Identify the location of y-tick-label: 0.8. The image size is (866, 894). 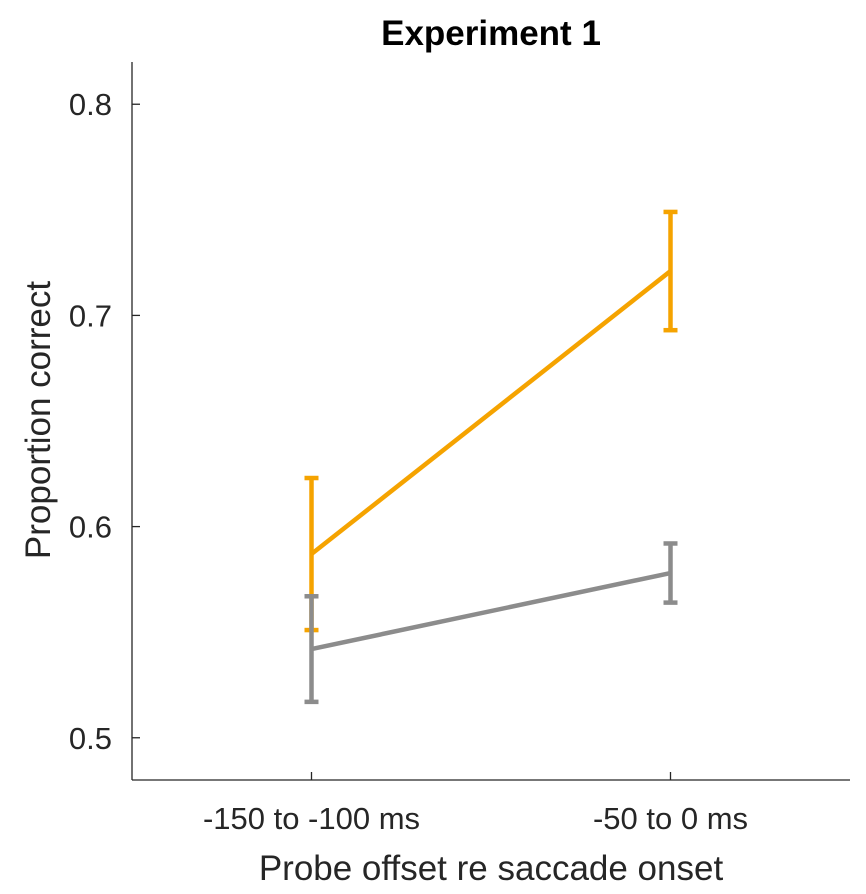
(90, 104).